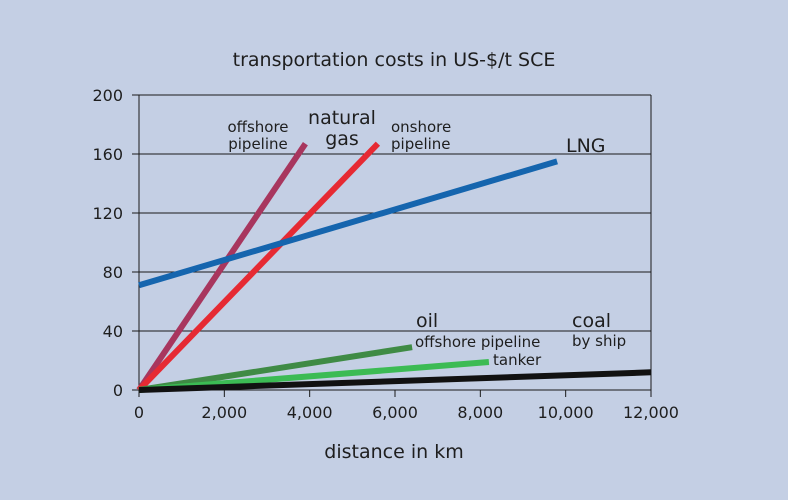 The image size is (788, 500). Describe the element at coordinates (342, 118) in the screenshot. I see `annotation-natural-gas-1: natural` at that location.